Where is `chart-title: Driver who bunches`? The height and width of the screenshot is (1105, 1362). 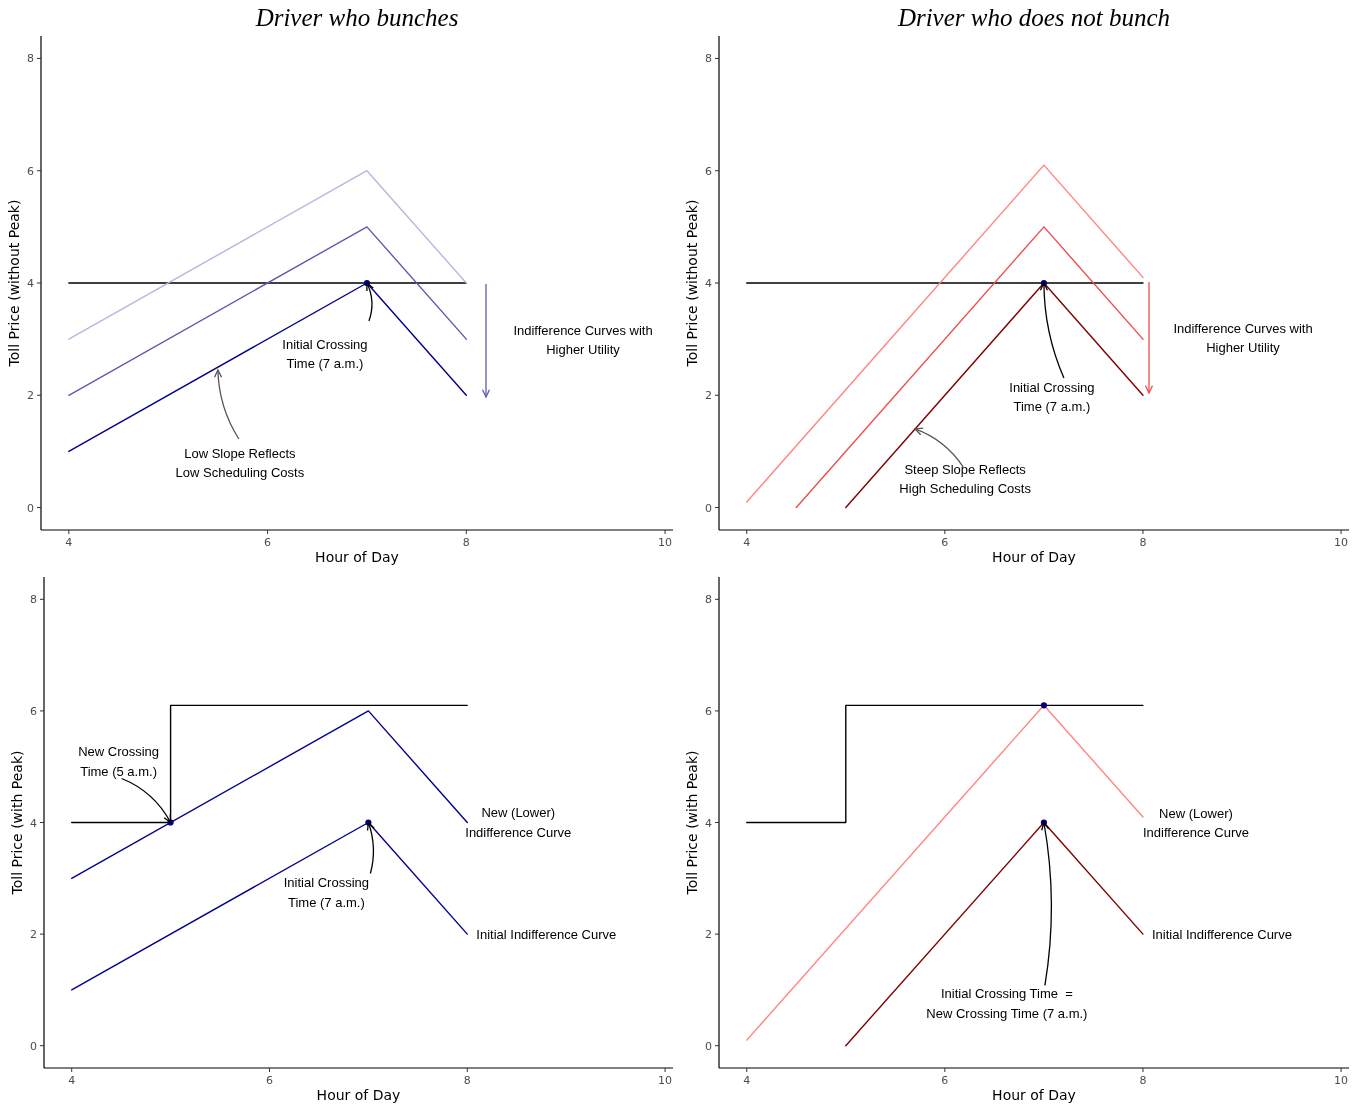 chart-title: Driver who bunches is located at coordinates (356, 17).